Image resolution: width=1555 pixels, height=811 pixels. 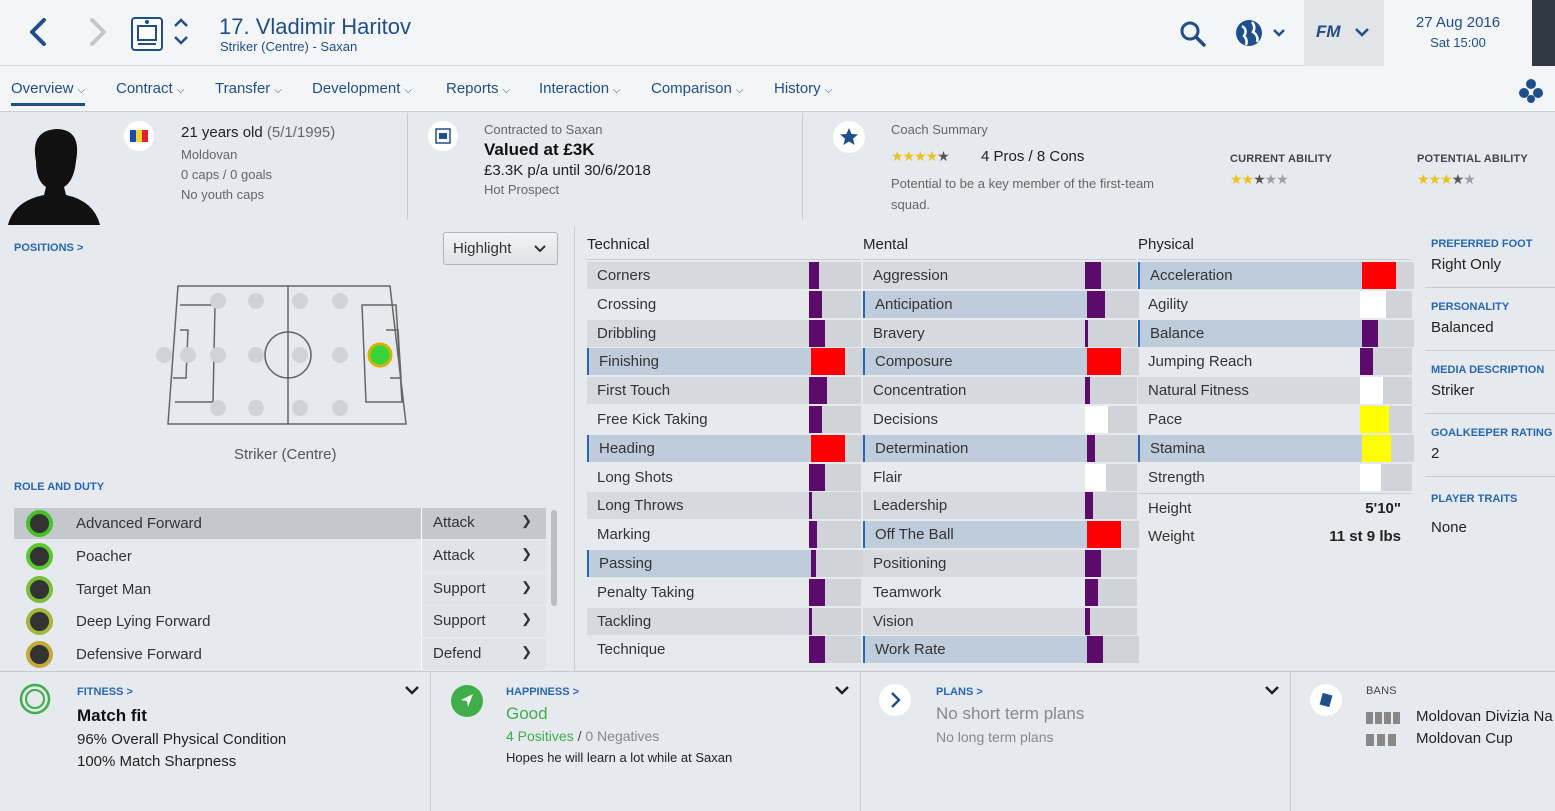 What do you see at coordinates (1000, 592) in the screenshot?
I see `attribute-row: Teamwork` at bounding box center [1000, 592].